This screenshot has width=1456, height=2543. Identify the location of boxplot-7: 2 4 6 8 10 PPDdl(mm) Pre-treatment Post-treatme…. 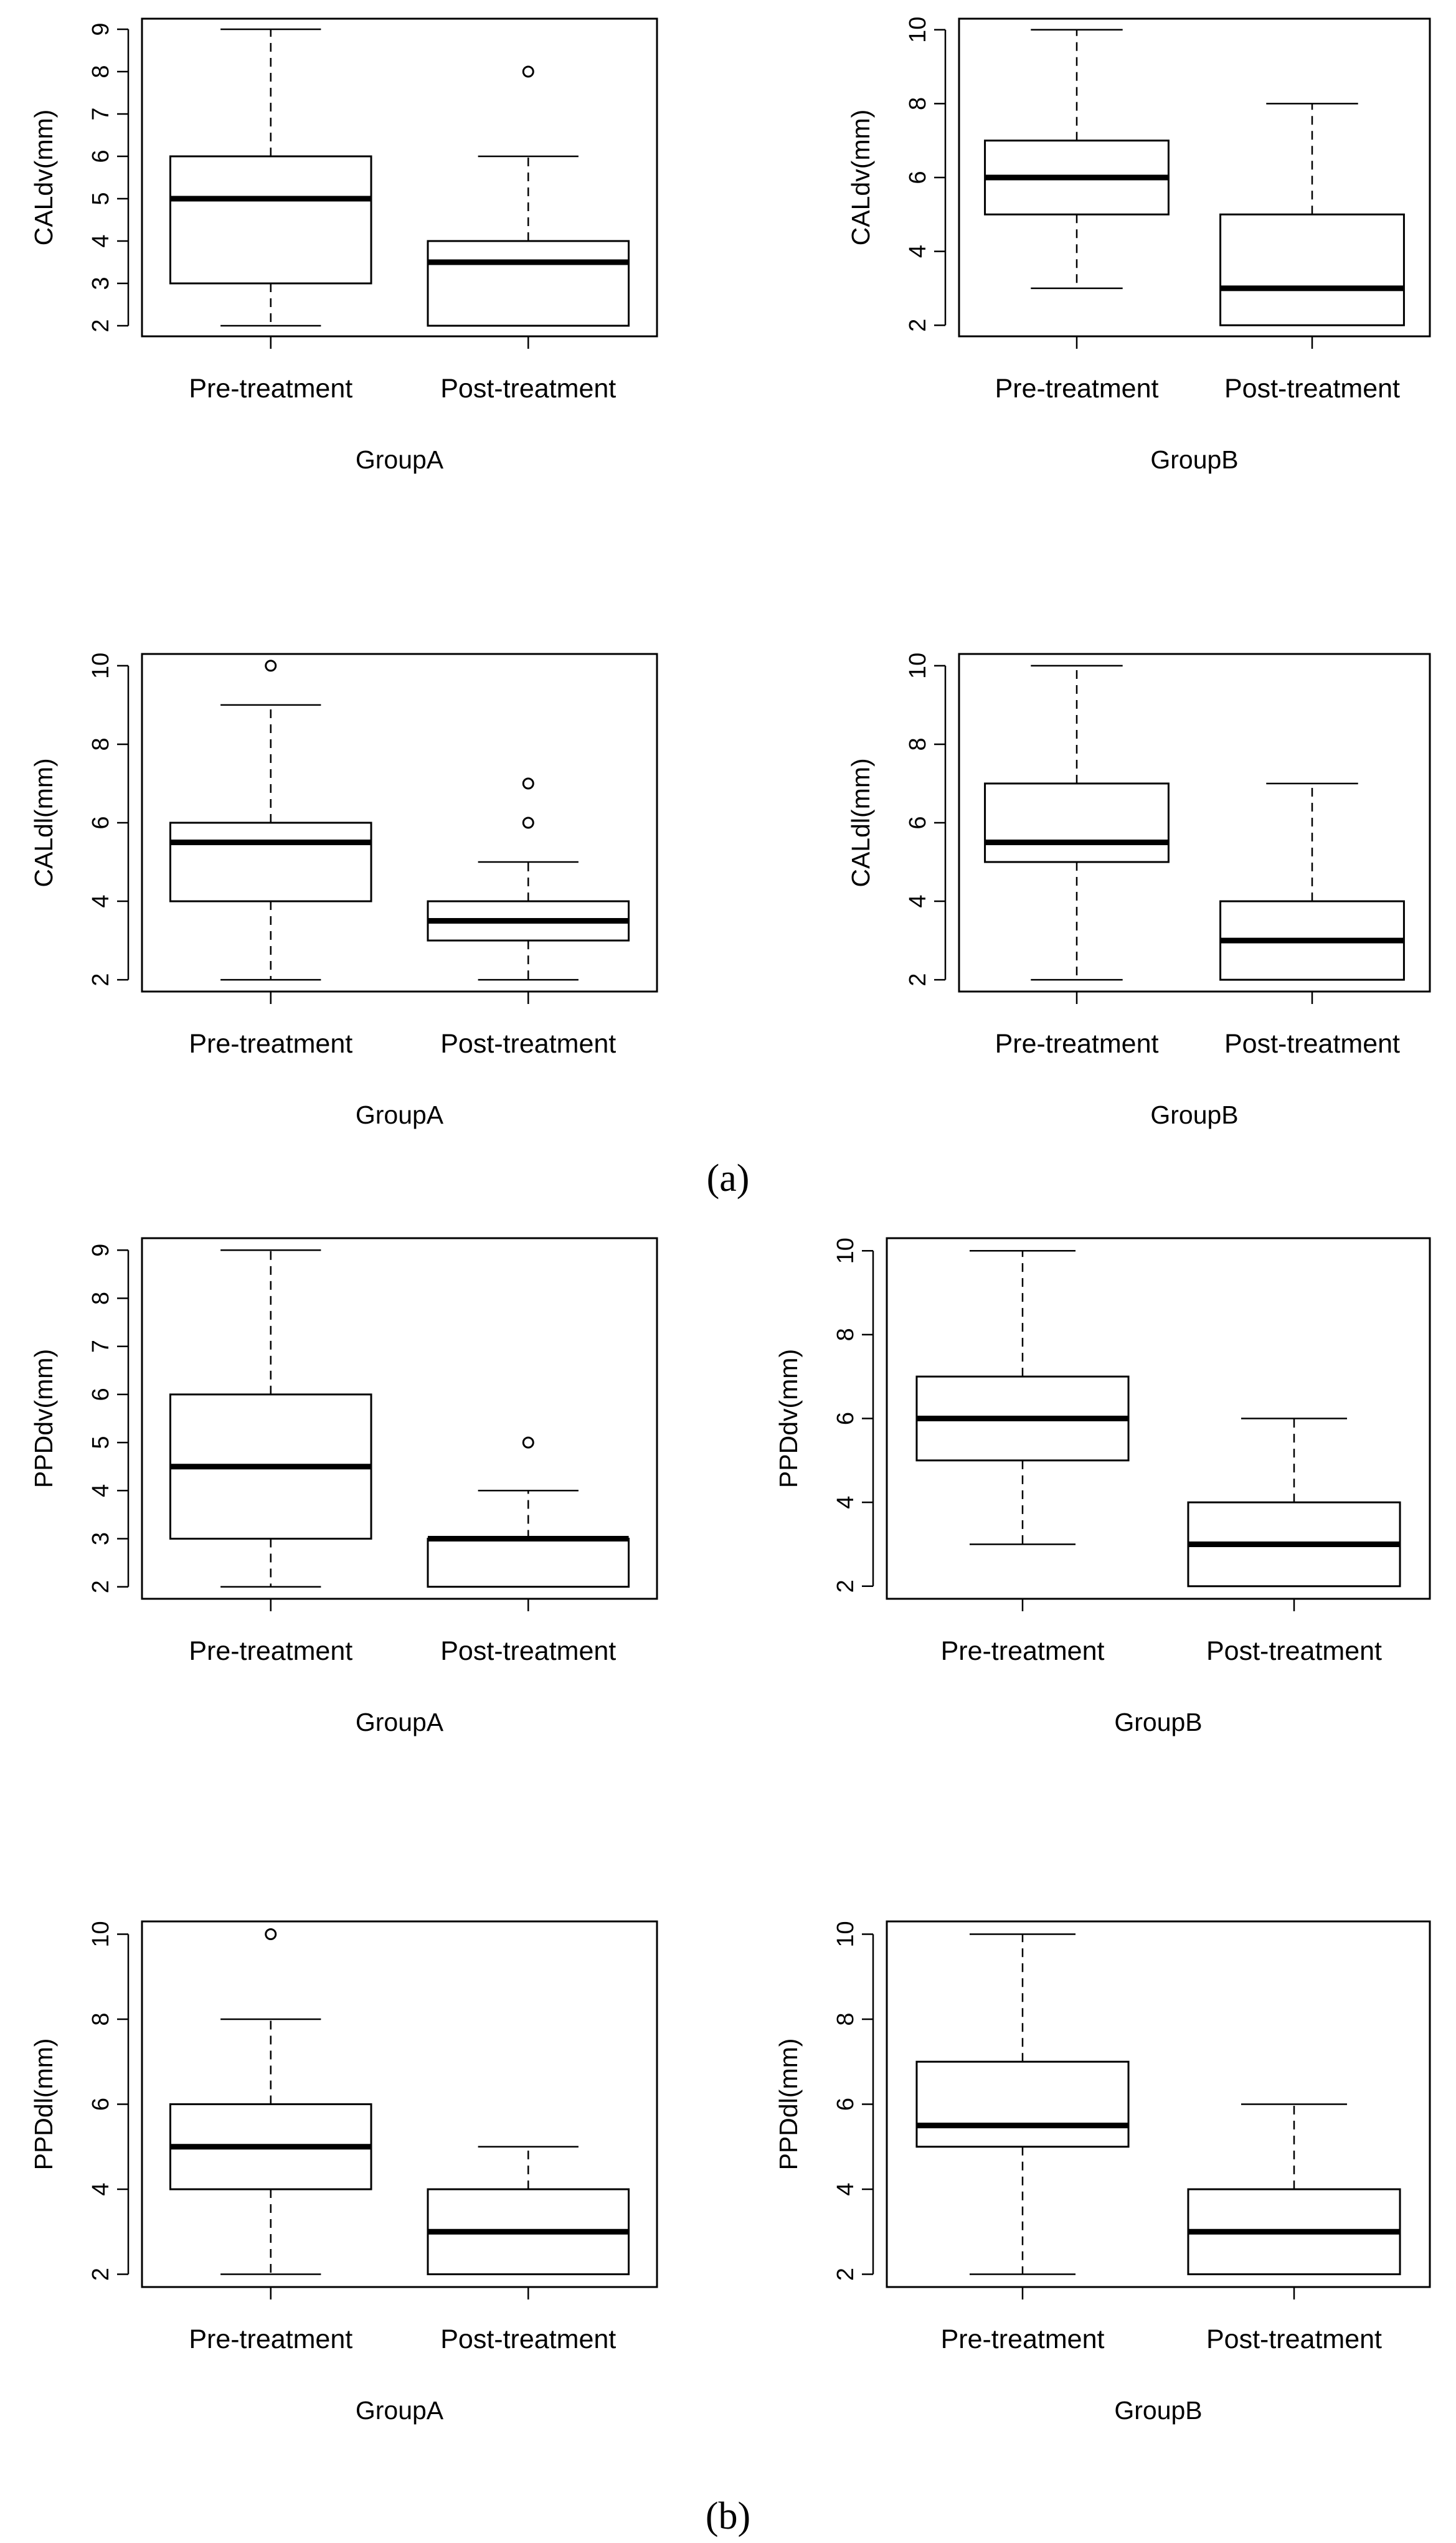
(344, 2172).